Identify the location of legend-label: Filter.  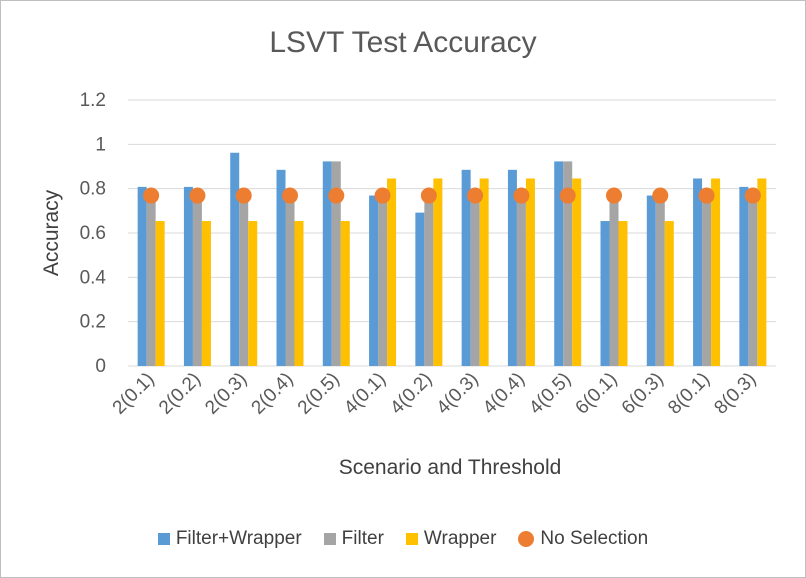
(362, 538).